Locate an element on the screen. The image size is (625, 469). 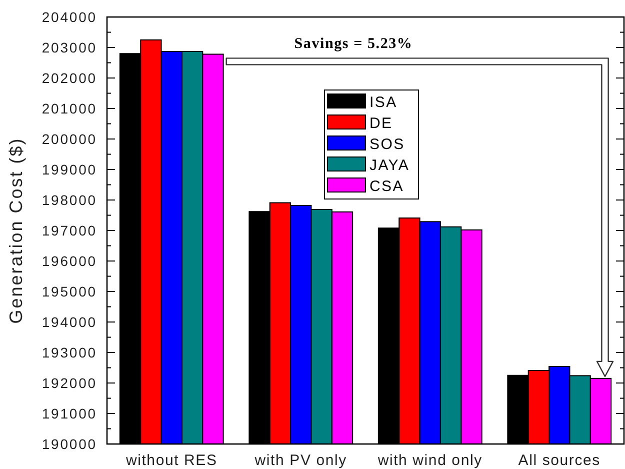
y-tick-label: 192000 is located at coordinates (69, 383).